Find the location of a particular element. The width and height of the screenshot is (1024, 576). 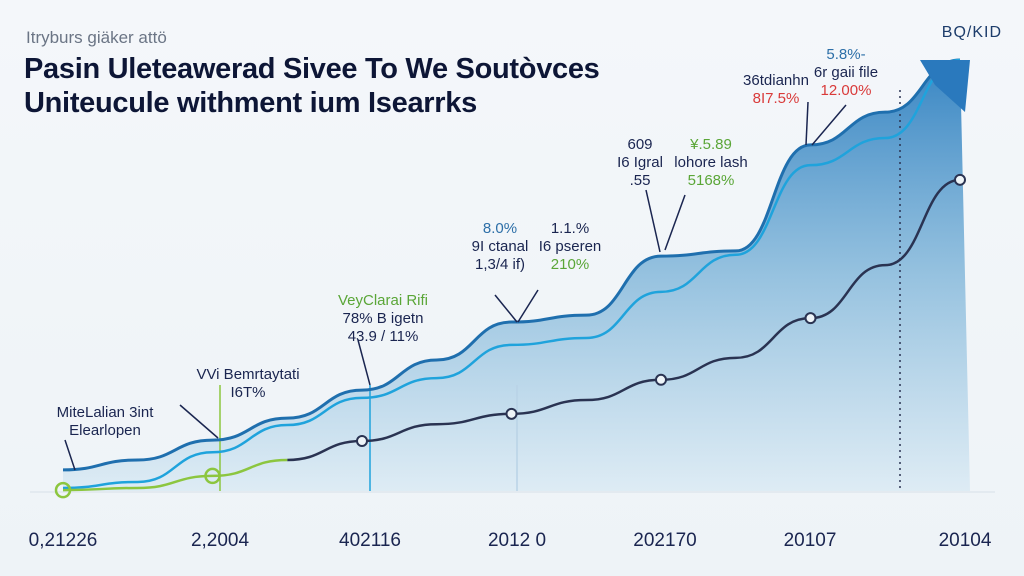

callout-line: 210% is located at coordinates (570, 264).